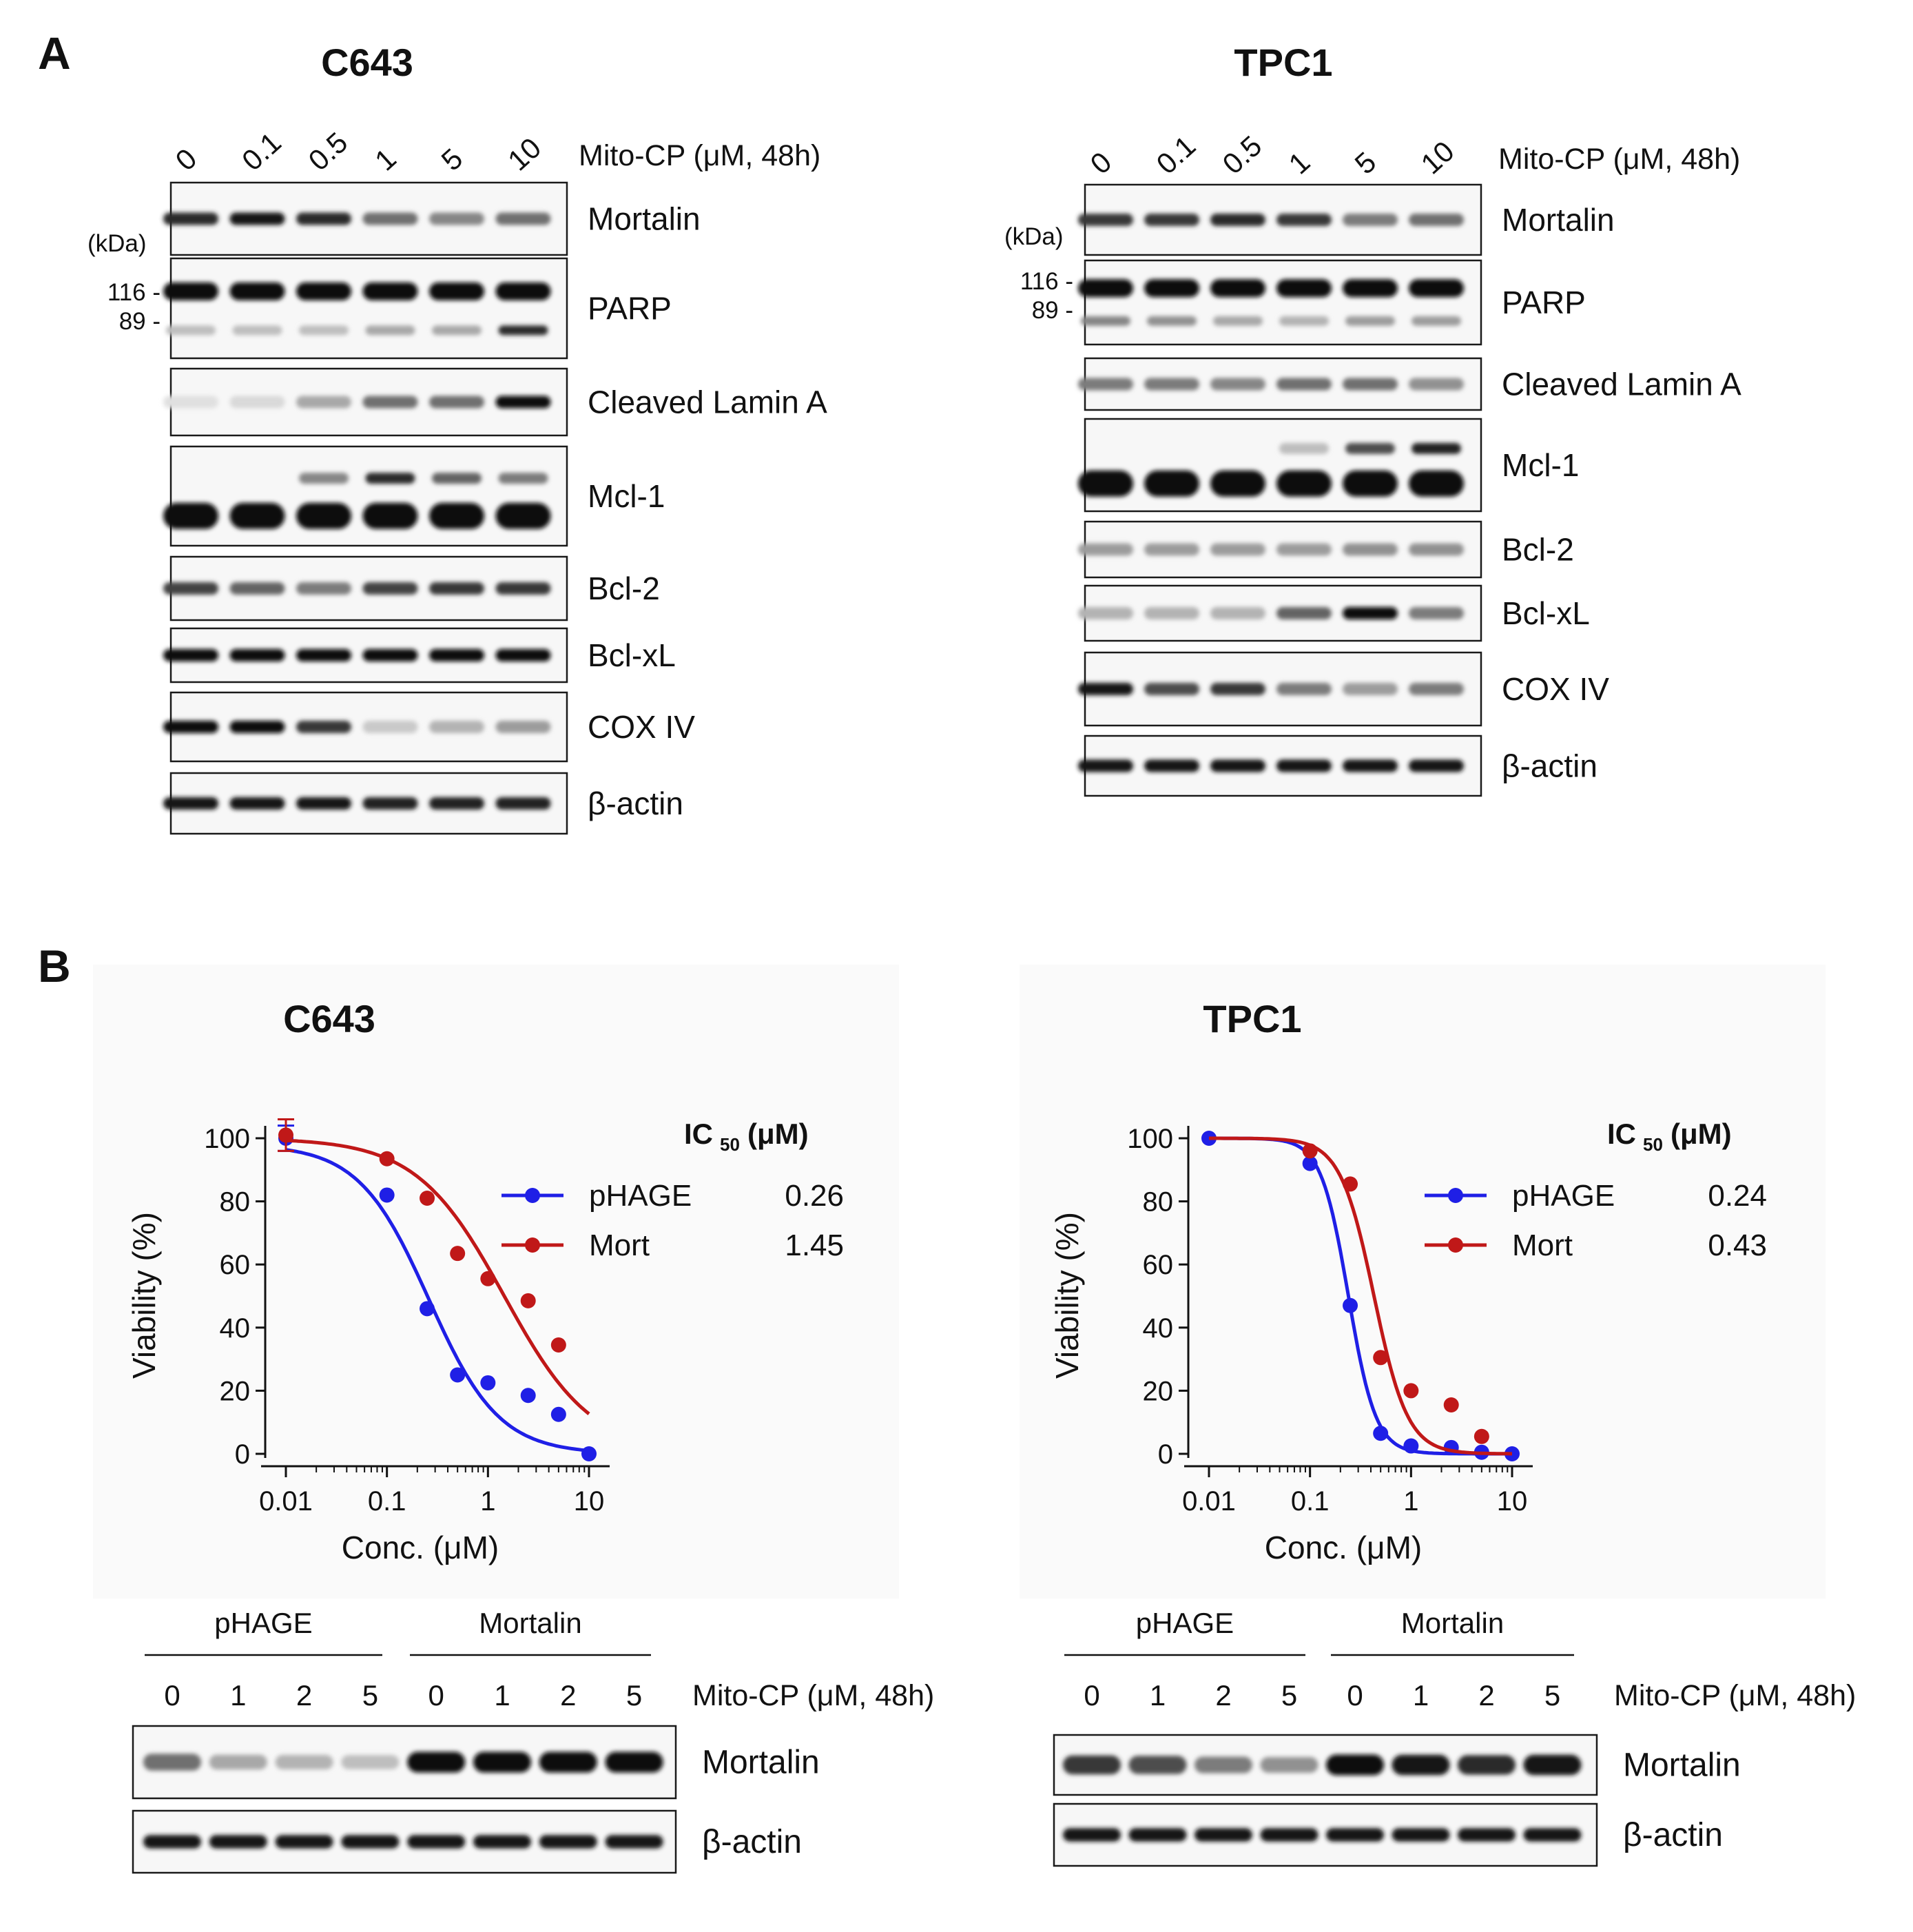 The height and width of the screenshot is (1932, 1913). I want to click on chart-title: C643, so click(329, 1018).